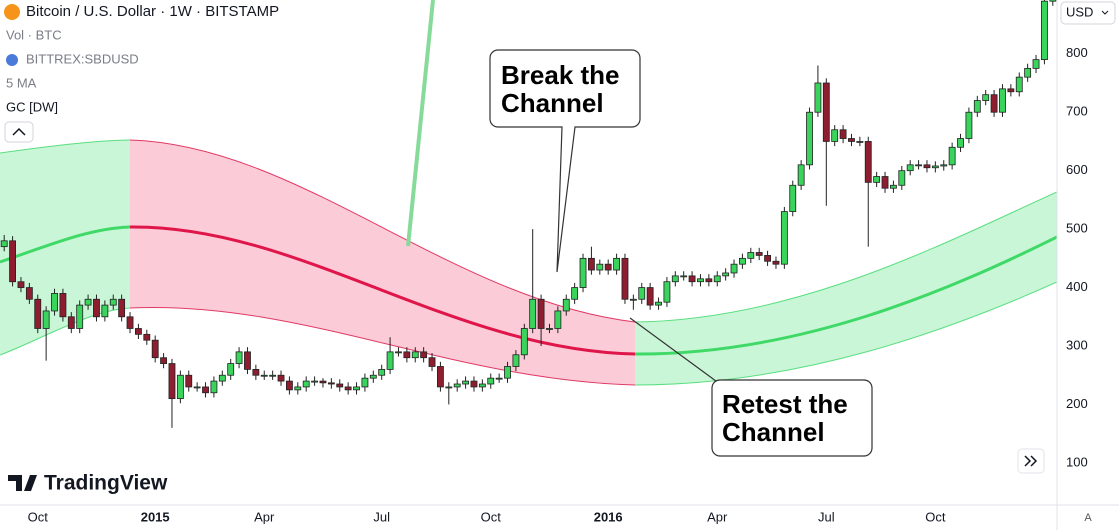 The image size is (1119, 530). What do you see at coordinates (608, 516) in the screenshot?
I see `x-tick-label: 2016` at bounding box center [608, 516].